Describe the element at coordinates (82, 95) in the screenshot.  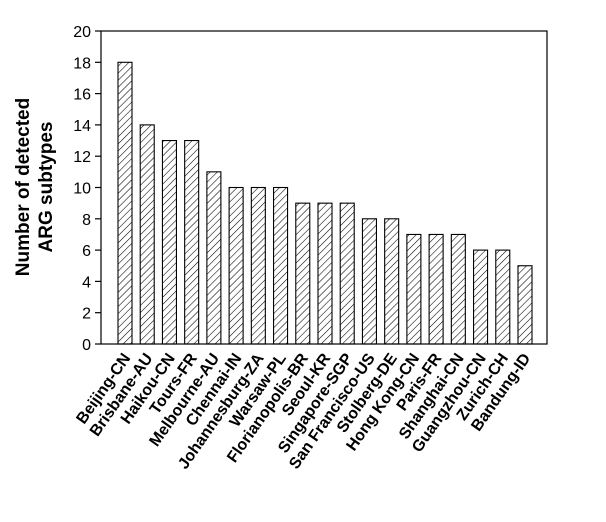
I see `y-tick-label: 16` at that location.